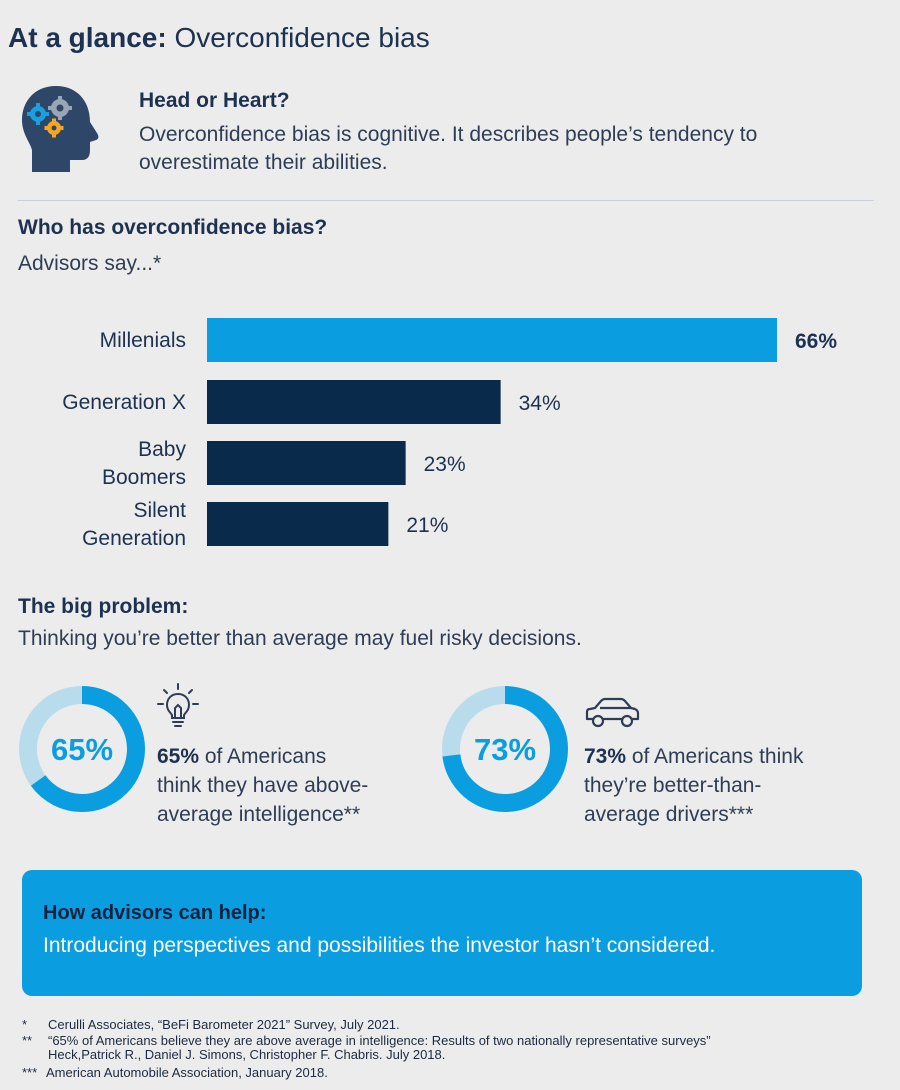 This screenshot has width=900, height=1090. Describe the element at coordinates (38, 114) in the screenshot. I see `gear-icon-blue` at that location.